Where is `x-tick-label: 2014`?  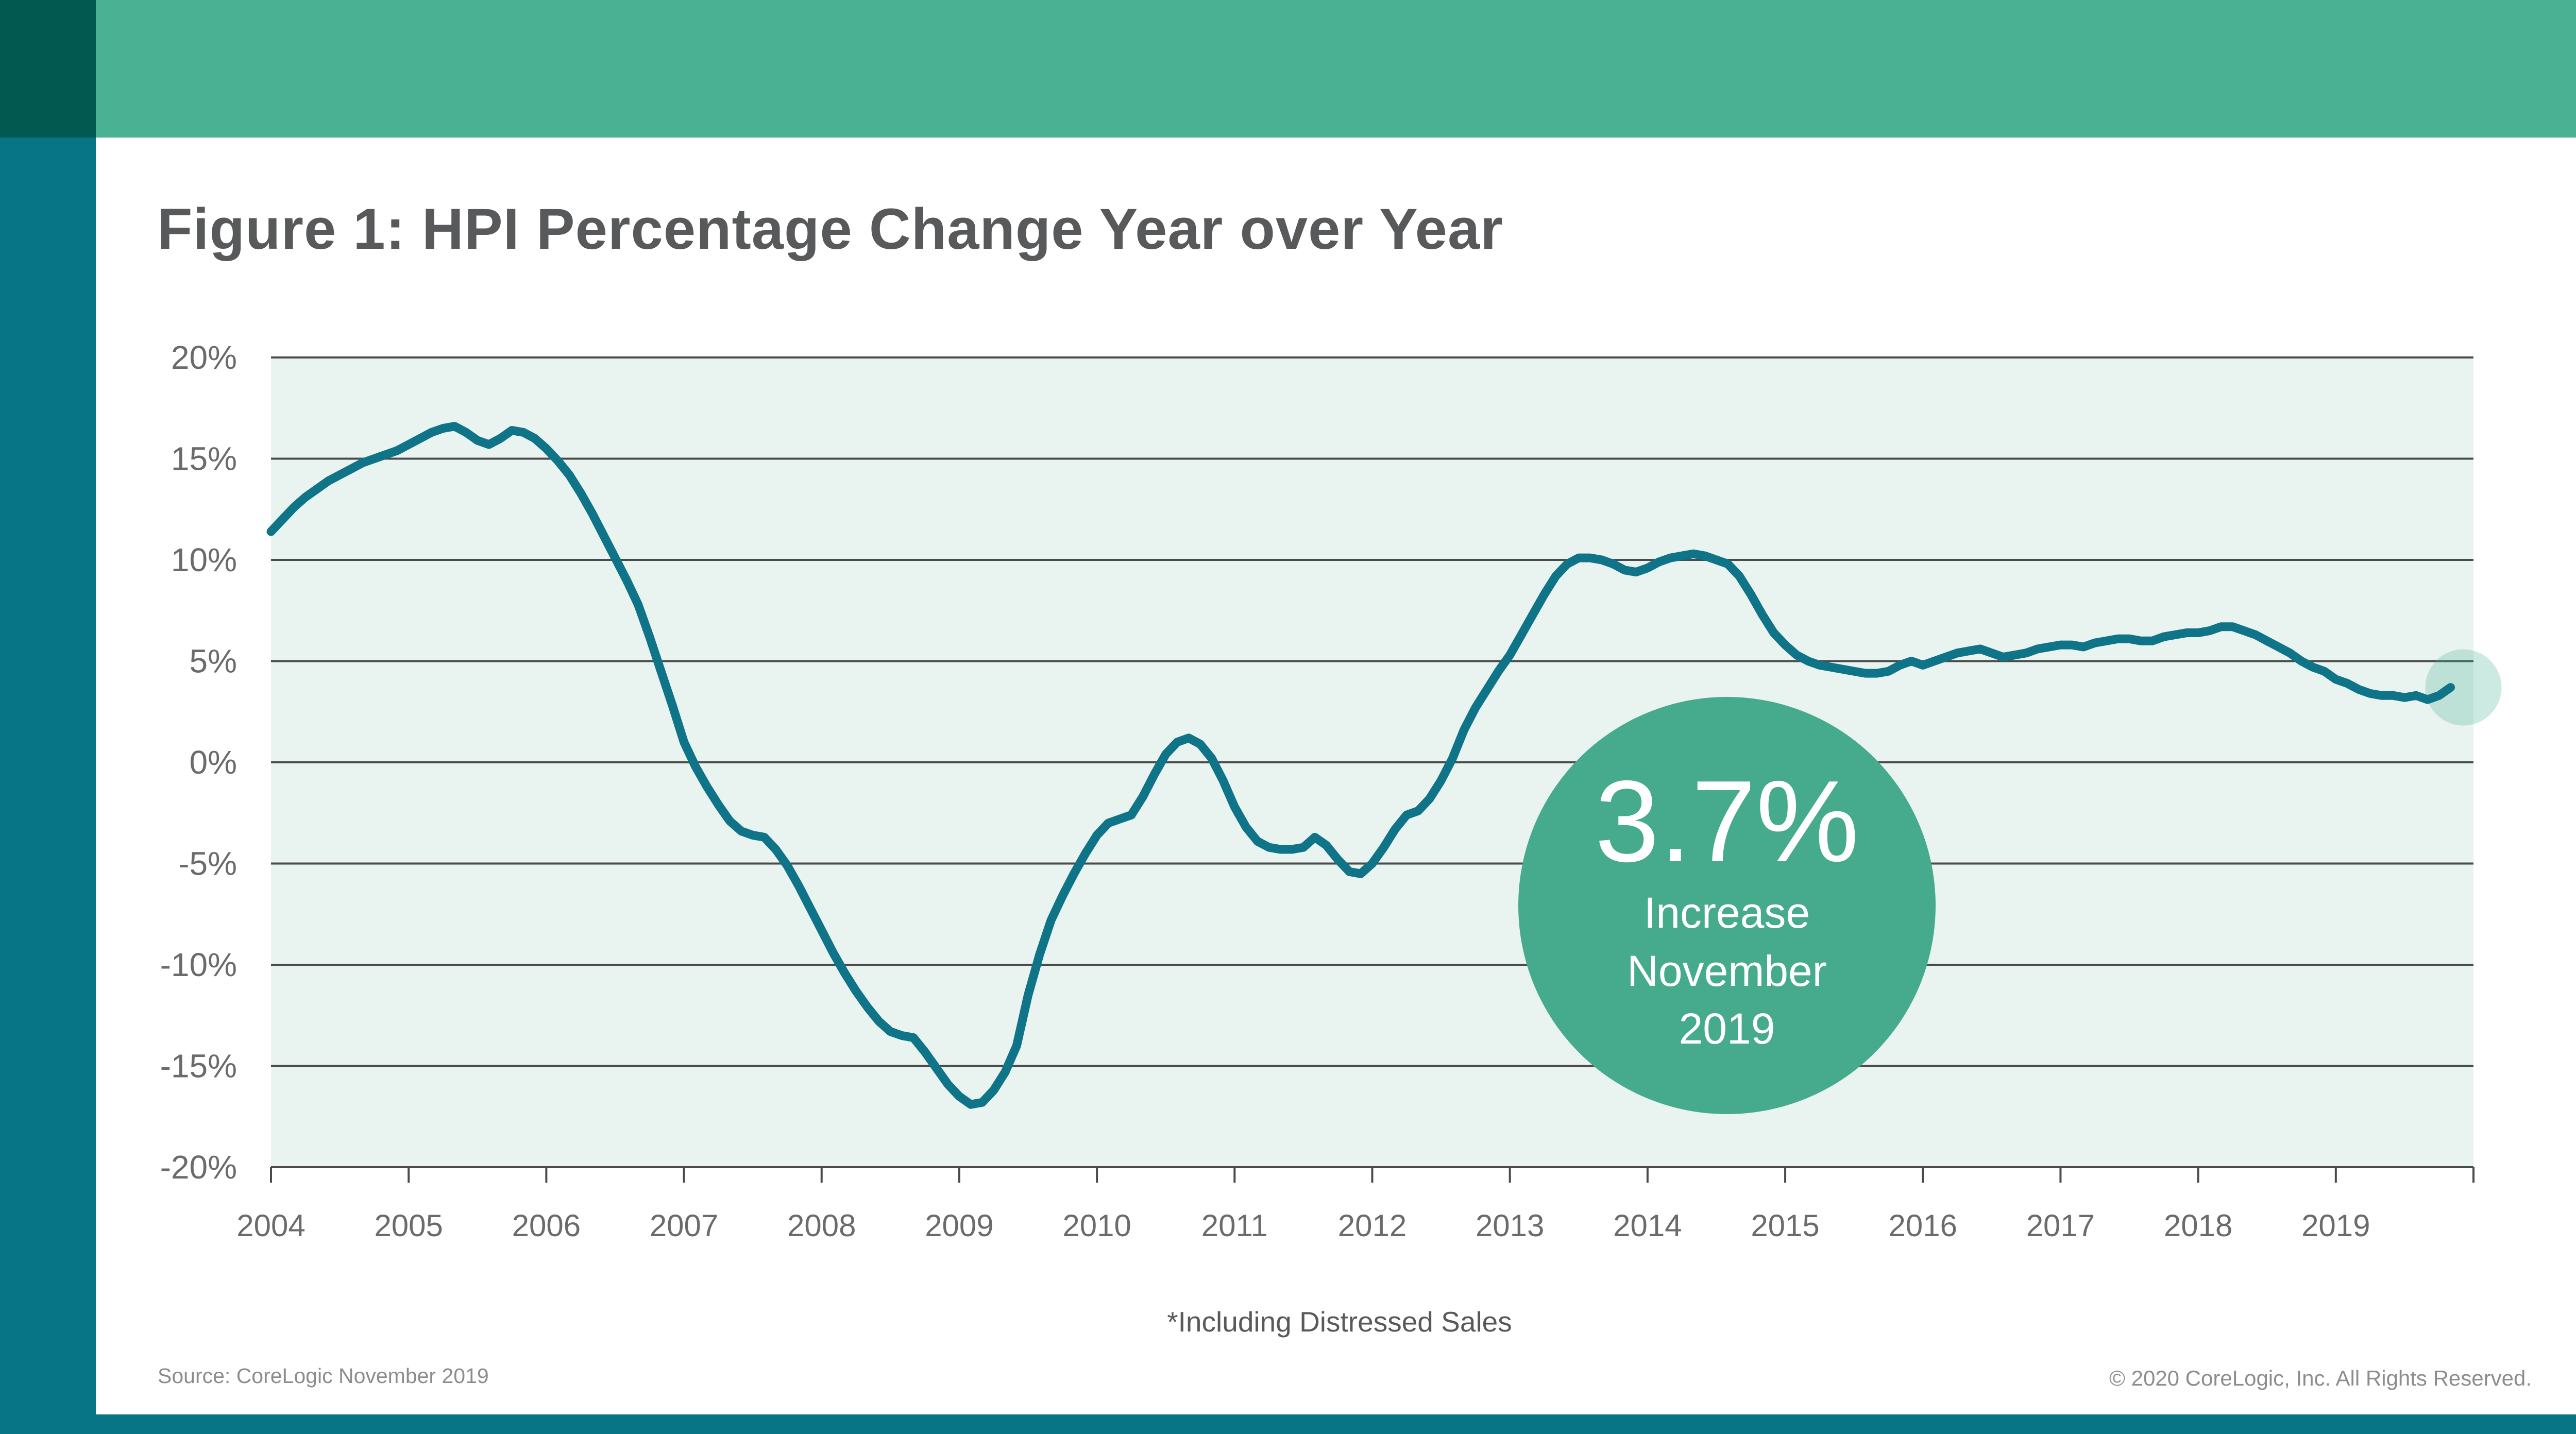
x-tick-label: 2014 is located at coordinates (1647, 1225).